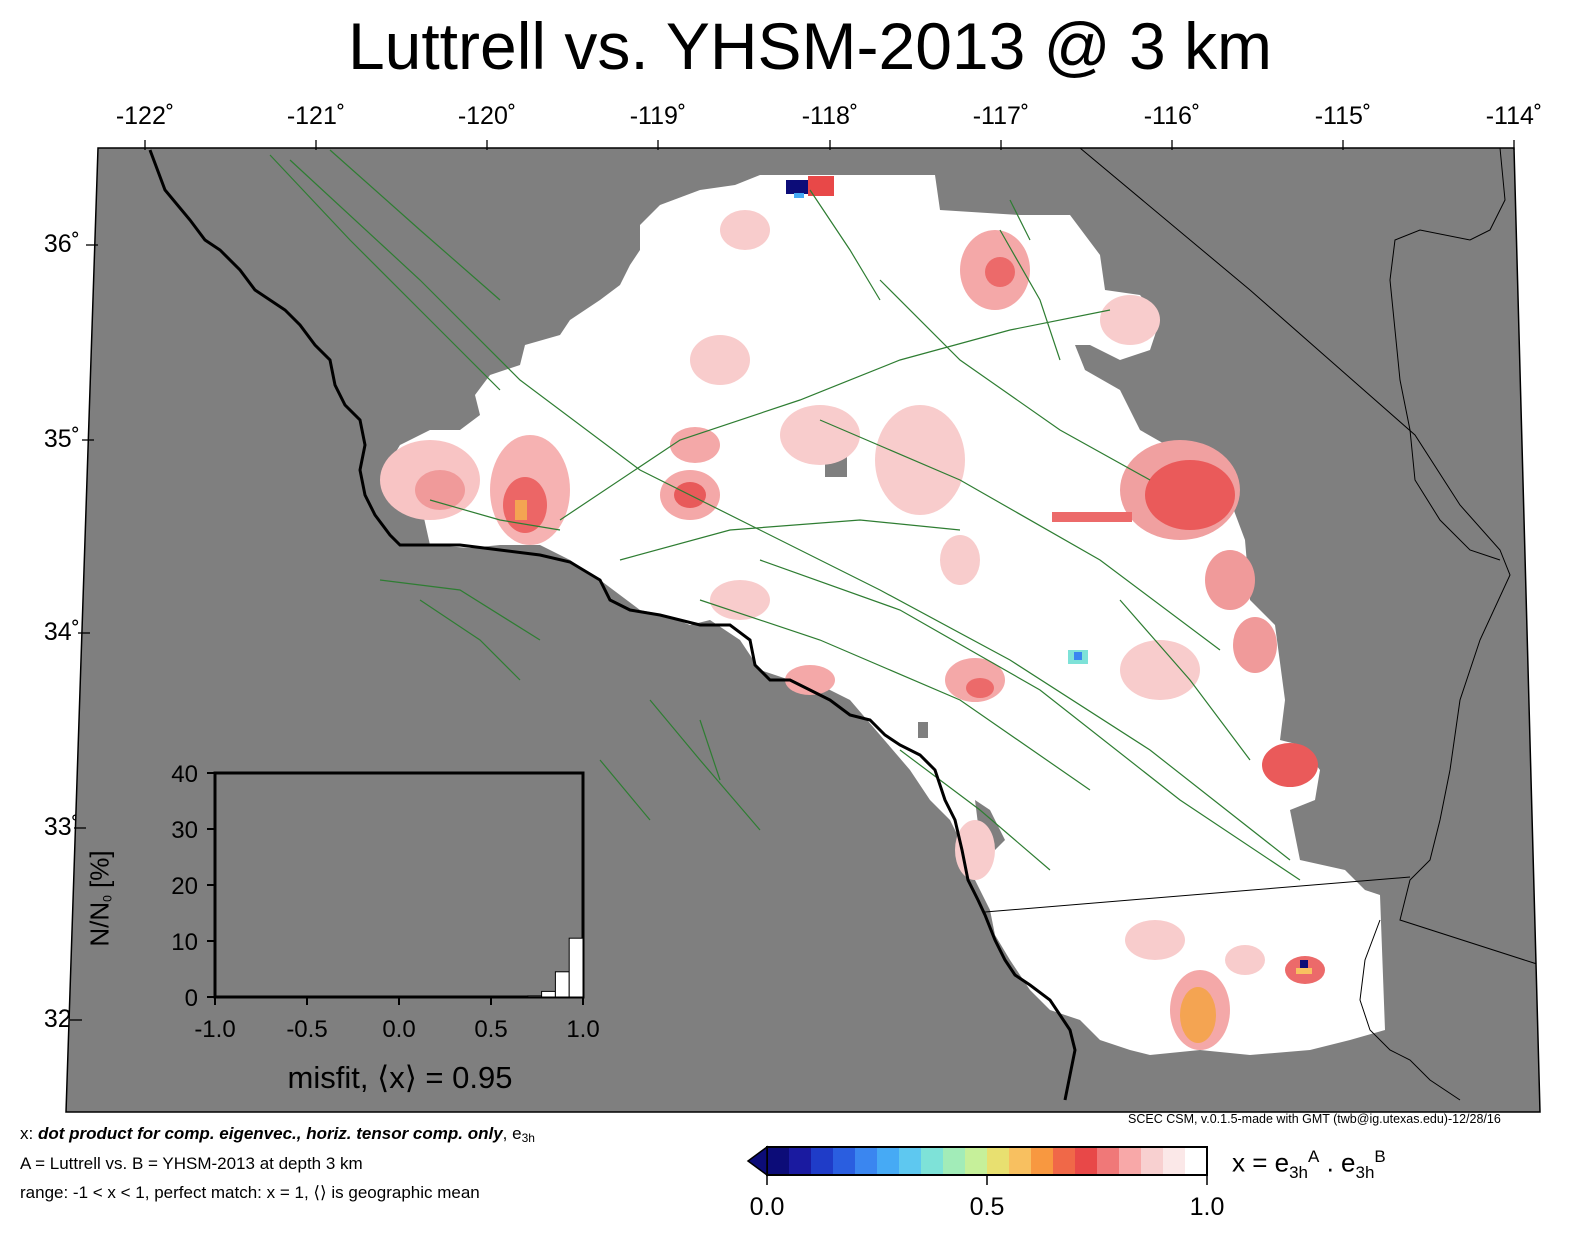  Describe the element at coordinates (61, 244) in the screenshot. I see `lat-tick-label: 36˚` at that location.